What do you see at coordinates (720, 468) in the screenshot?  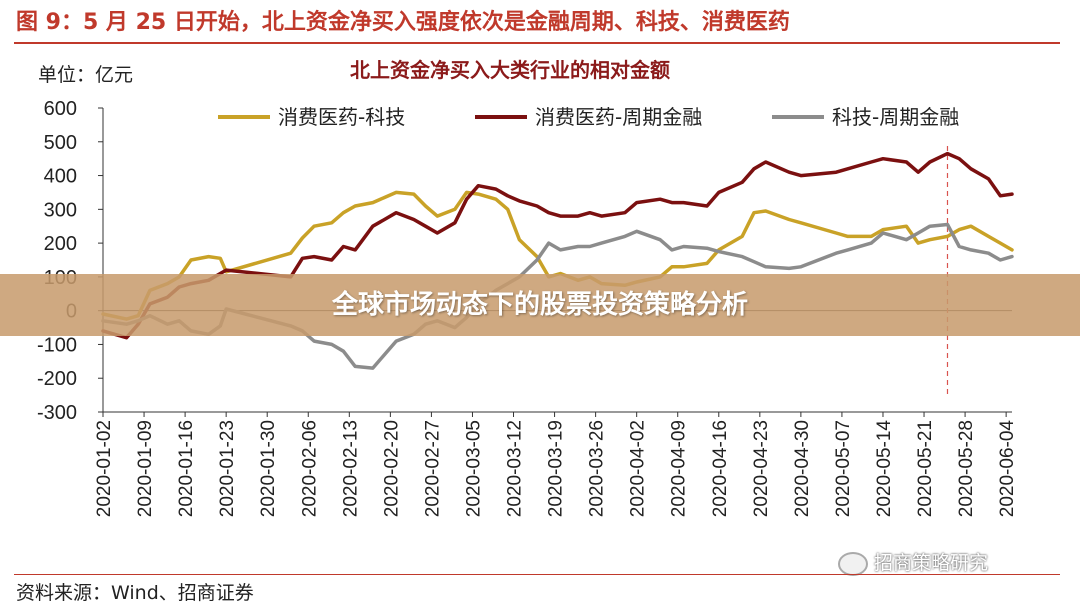 I see `x-tick-label: 2020-04-16` at bounding box center [720, 468].